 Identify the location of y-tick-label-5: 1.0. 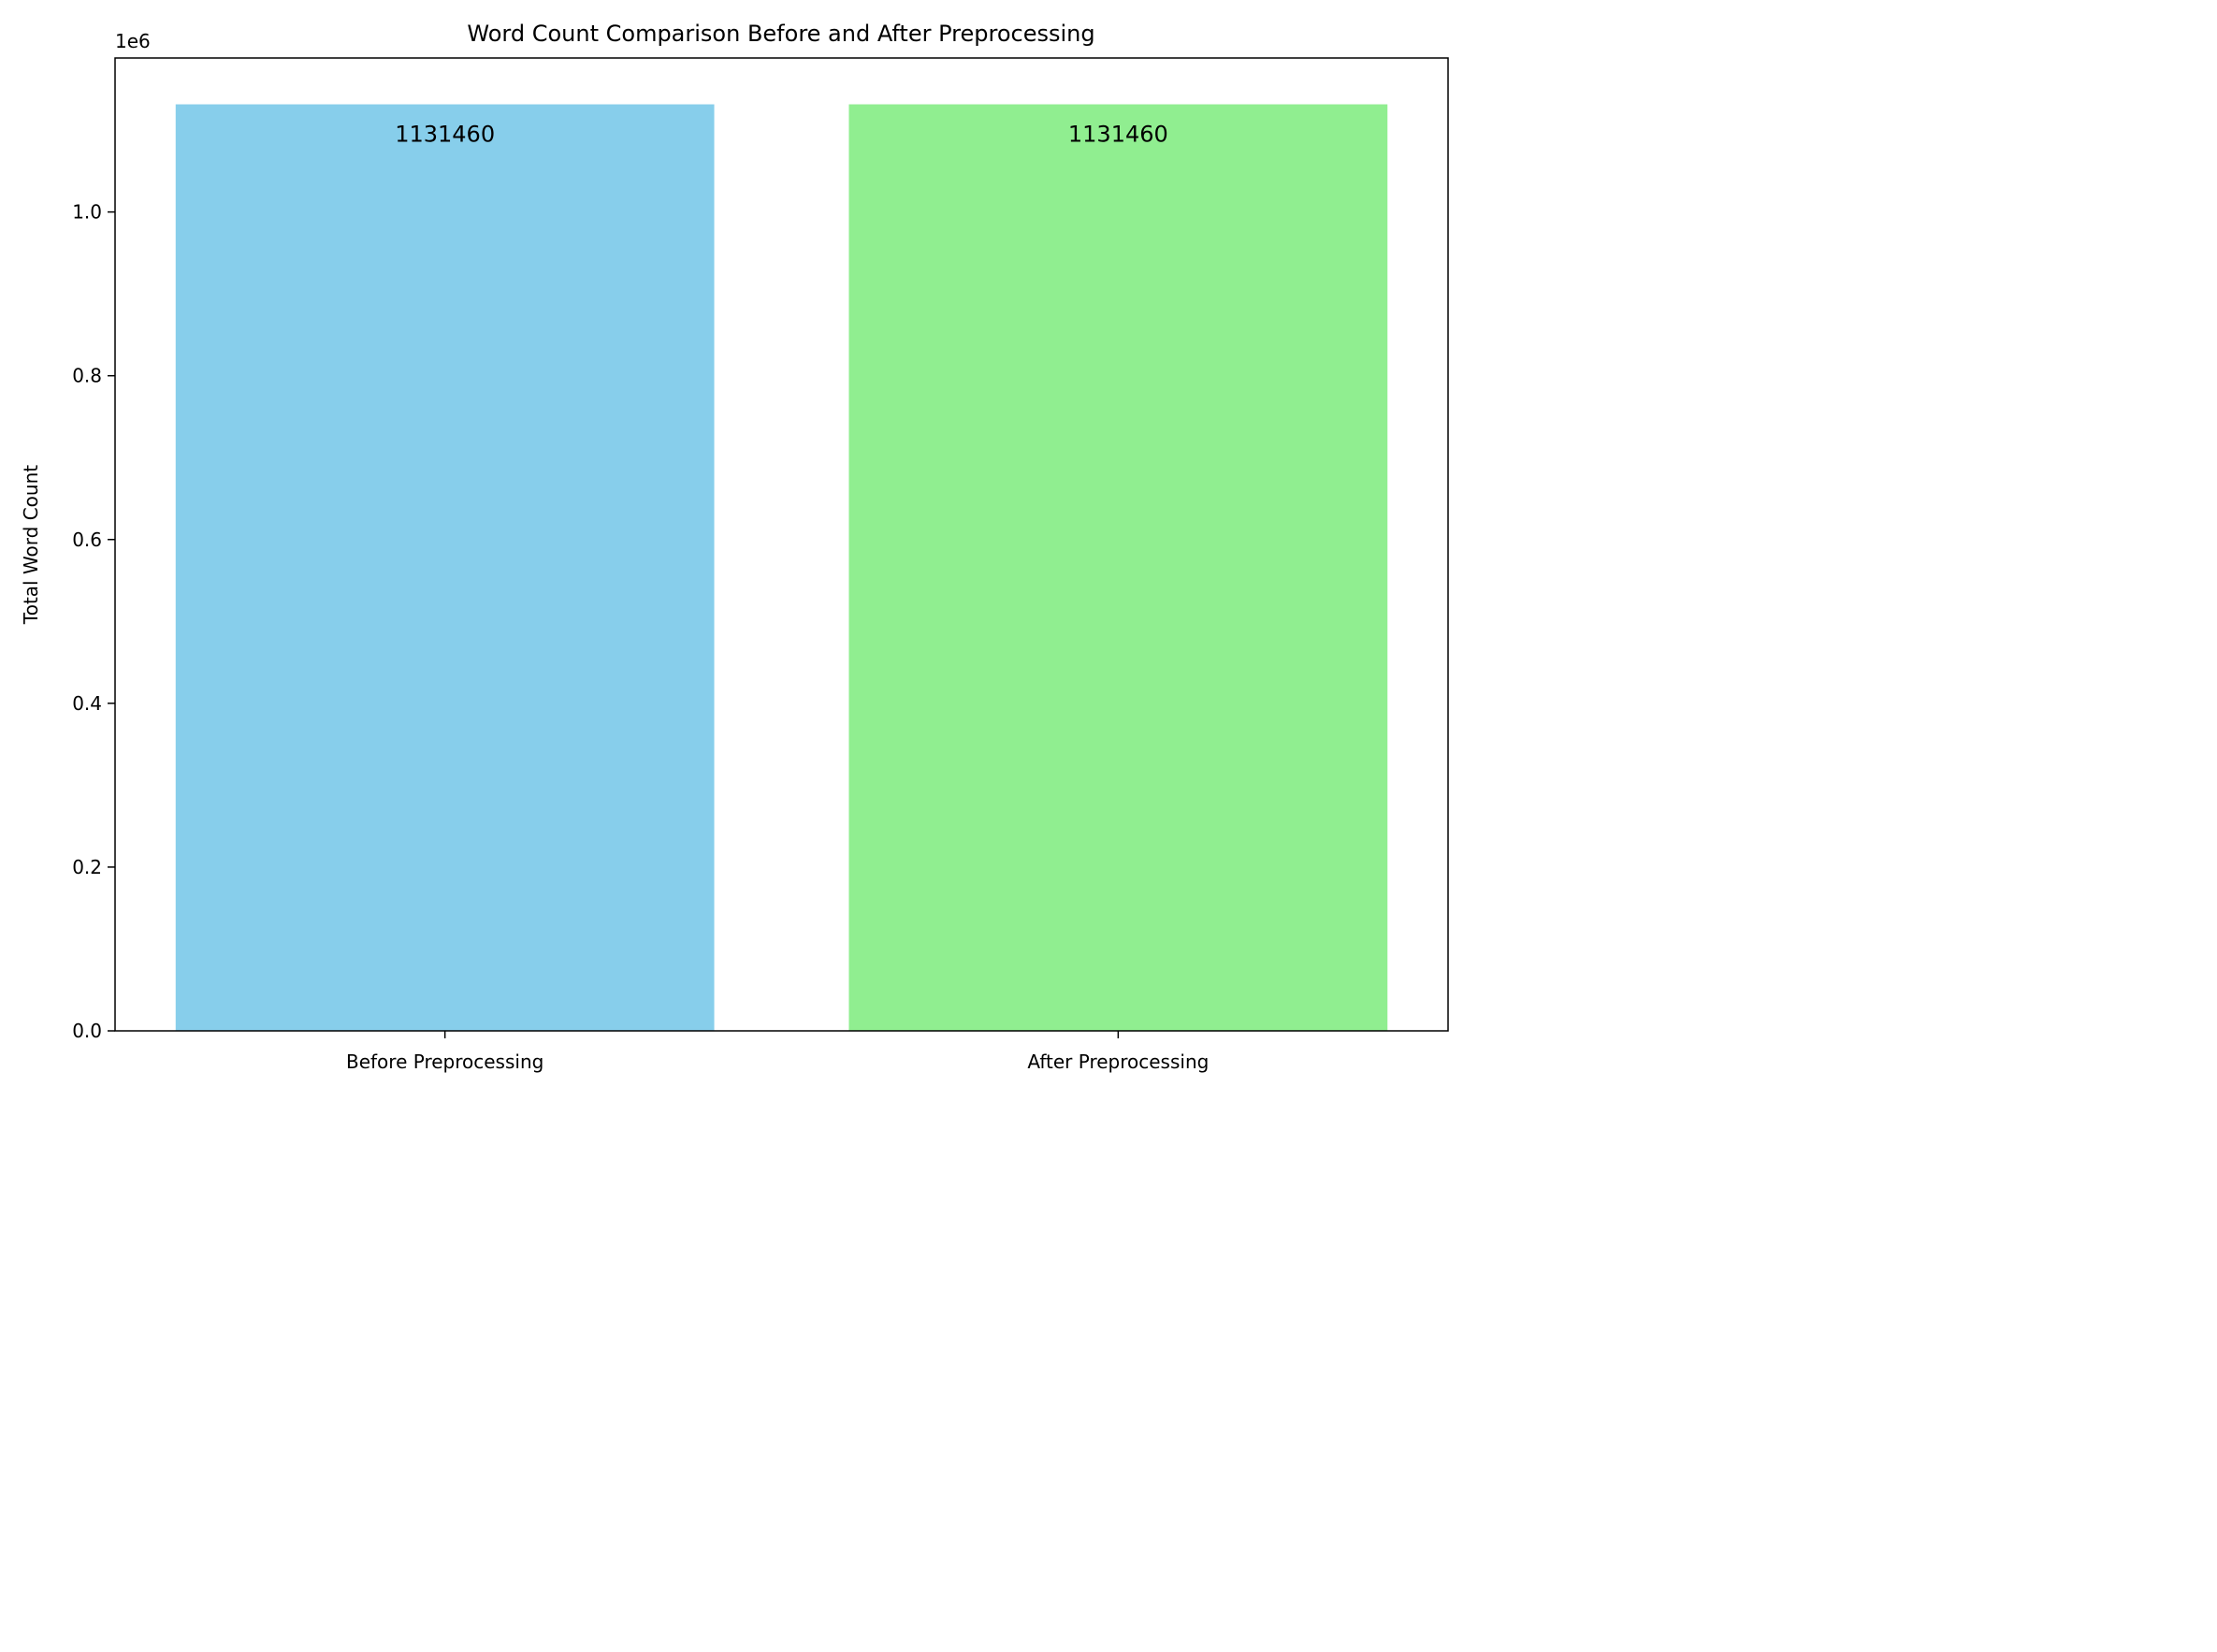
(87, 212).